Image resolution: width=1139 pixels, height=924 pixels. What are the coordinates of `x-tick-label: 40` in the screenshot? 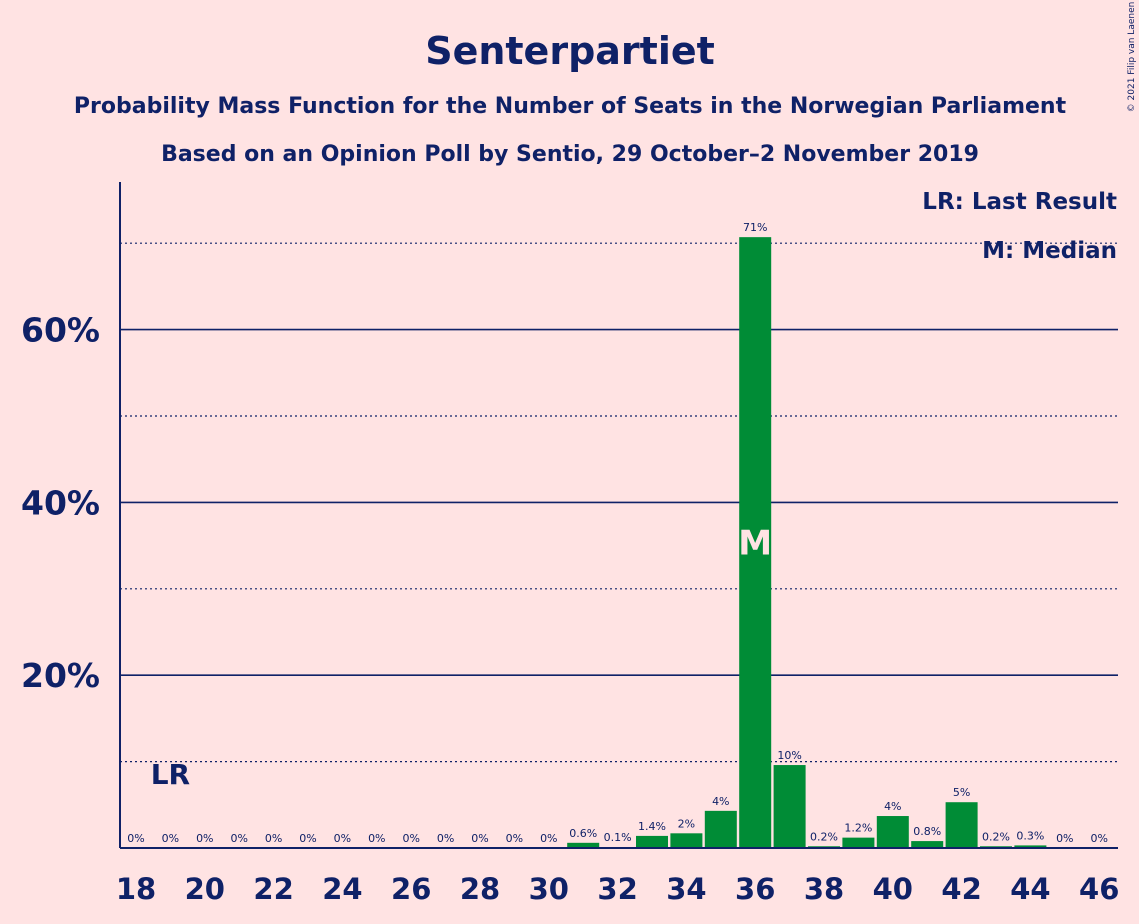 It's located at (893, 889).